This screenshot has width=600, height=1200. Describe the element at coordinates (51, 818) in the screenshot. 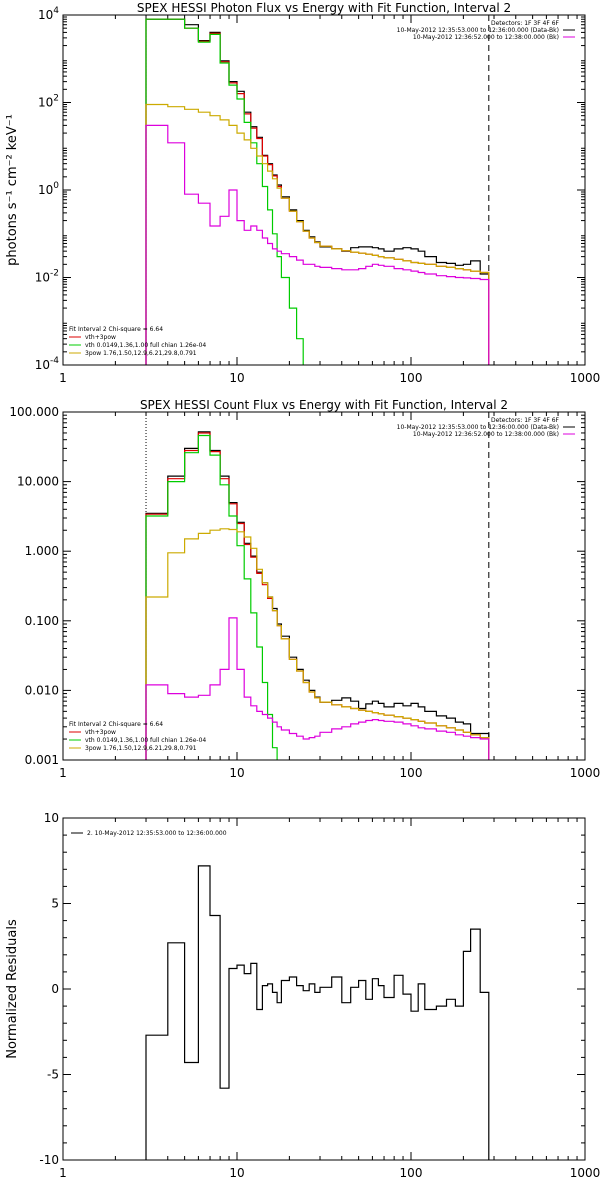

I see `y-tick-label: 10` at that location.